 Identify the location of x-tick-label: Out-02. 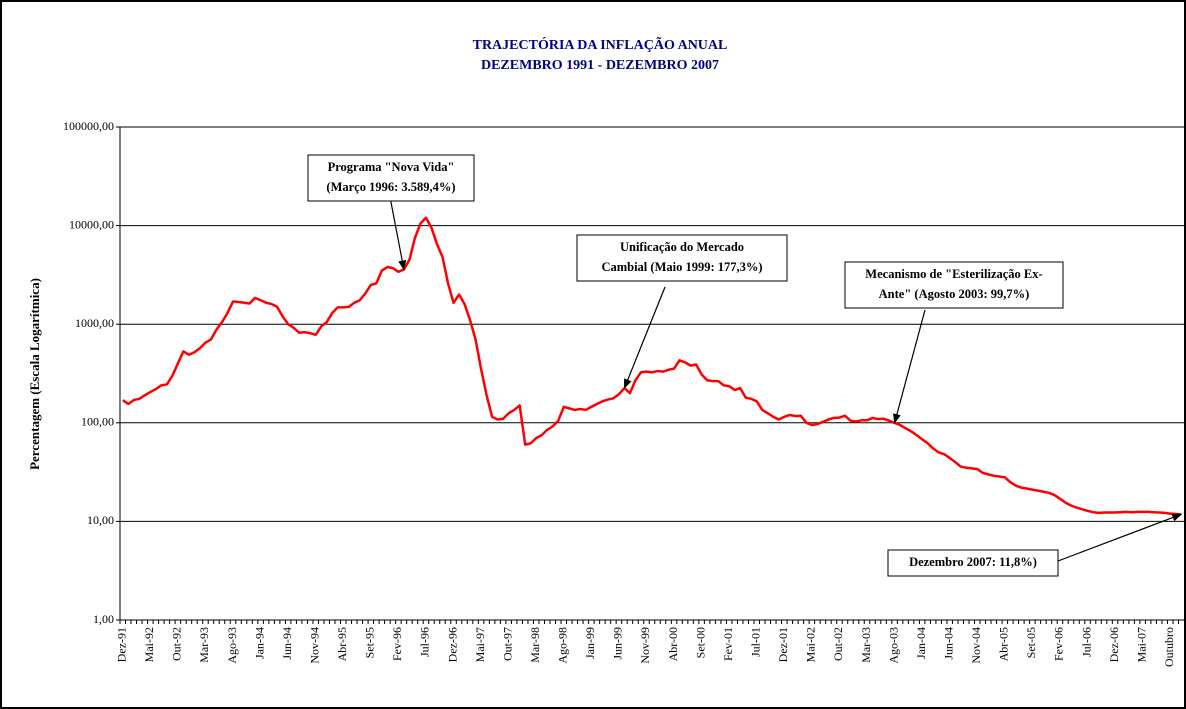
(838, 644).